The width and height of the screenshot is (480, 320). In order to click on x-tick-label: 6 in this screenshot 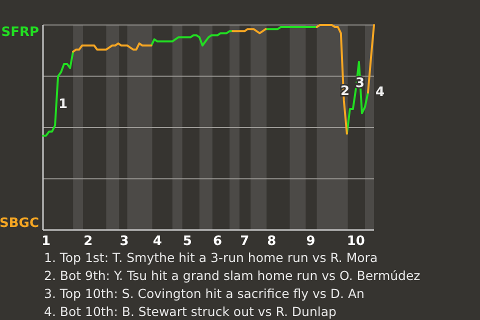, I will do `click(217, 241)`.